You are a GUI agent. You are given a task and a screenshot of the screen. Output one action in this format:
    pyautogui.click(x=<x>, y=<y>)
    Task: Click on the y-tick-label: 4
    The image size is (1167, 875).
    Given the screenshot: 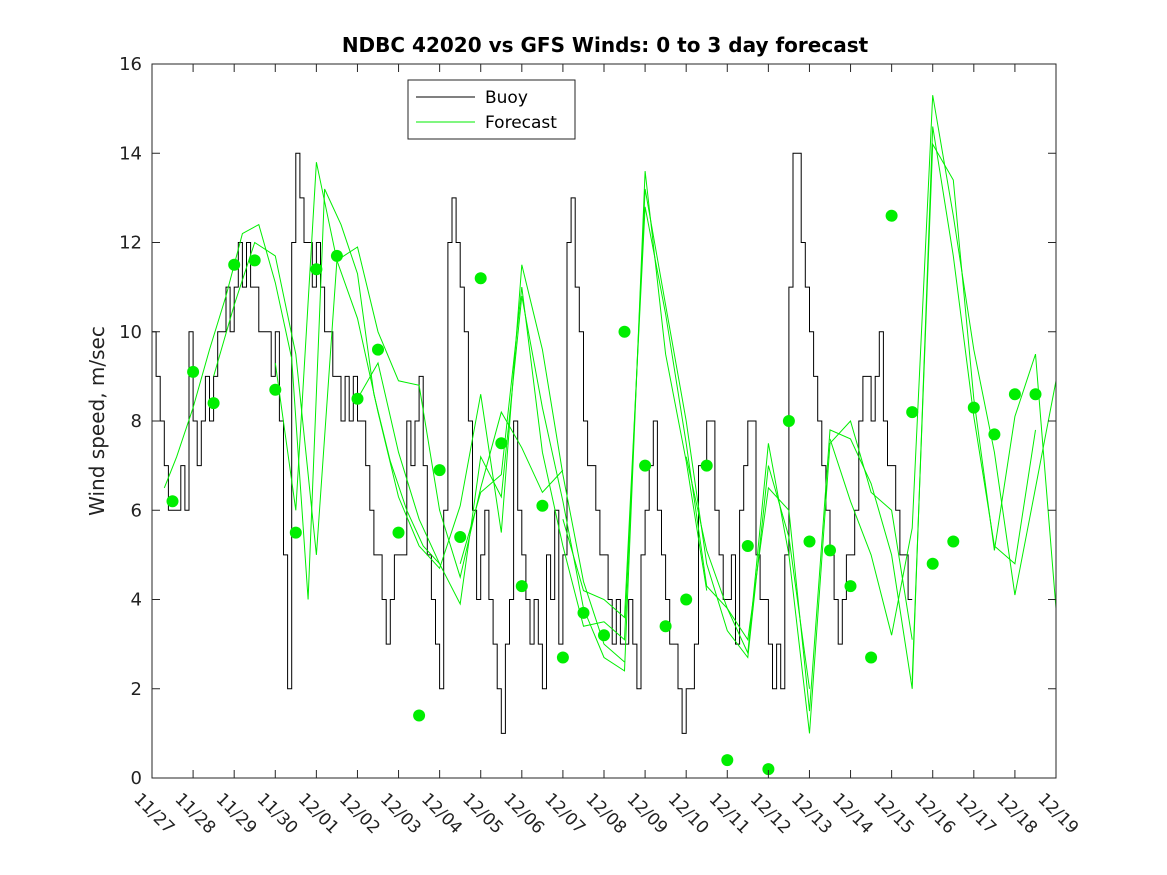 What is the action you would take?
    pyautogui.click(x=136, y=600)
    